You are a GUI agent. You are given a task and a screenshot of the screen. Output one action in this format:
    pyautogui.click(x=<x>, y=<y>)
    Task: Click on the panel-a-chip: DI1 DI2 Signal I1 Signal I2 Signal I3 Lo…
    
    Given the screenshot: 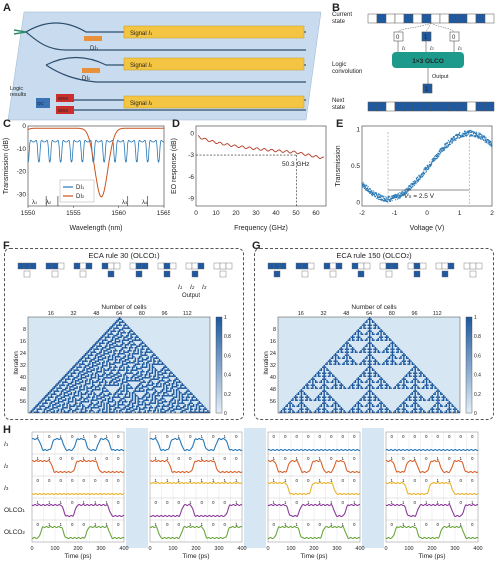 What is the action you would take?
    pyautogui.click(x=164, y=66)
    